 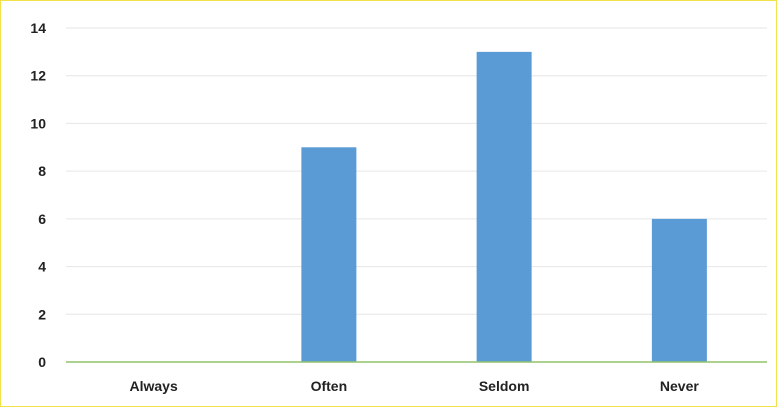 I want to click on y-tick-label: 10, so click(x=38, y=123).